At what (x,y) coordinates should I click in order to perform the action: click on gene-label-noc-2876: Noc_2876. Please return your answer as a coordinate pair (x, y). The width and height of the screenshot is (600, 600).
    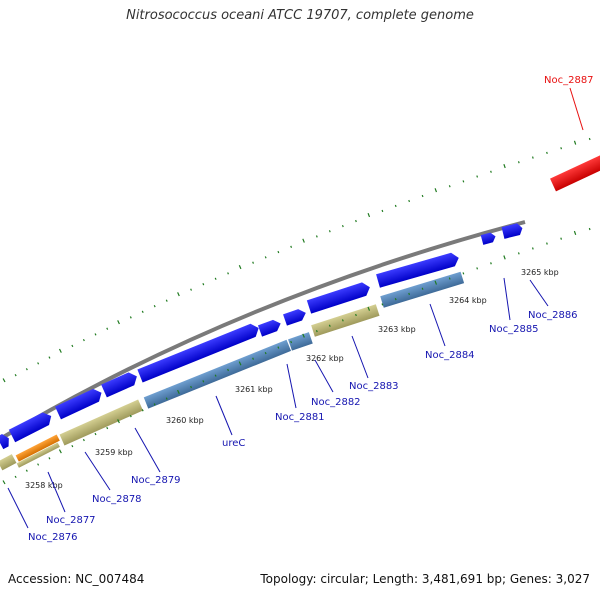
    Looking at the image, I should click on (53, 537).